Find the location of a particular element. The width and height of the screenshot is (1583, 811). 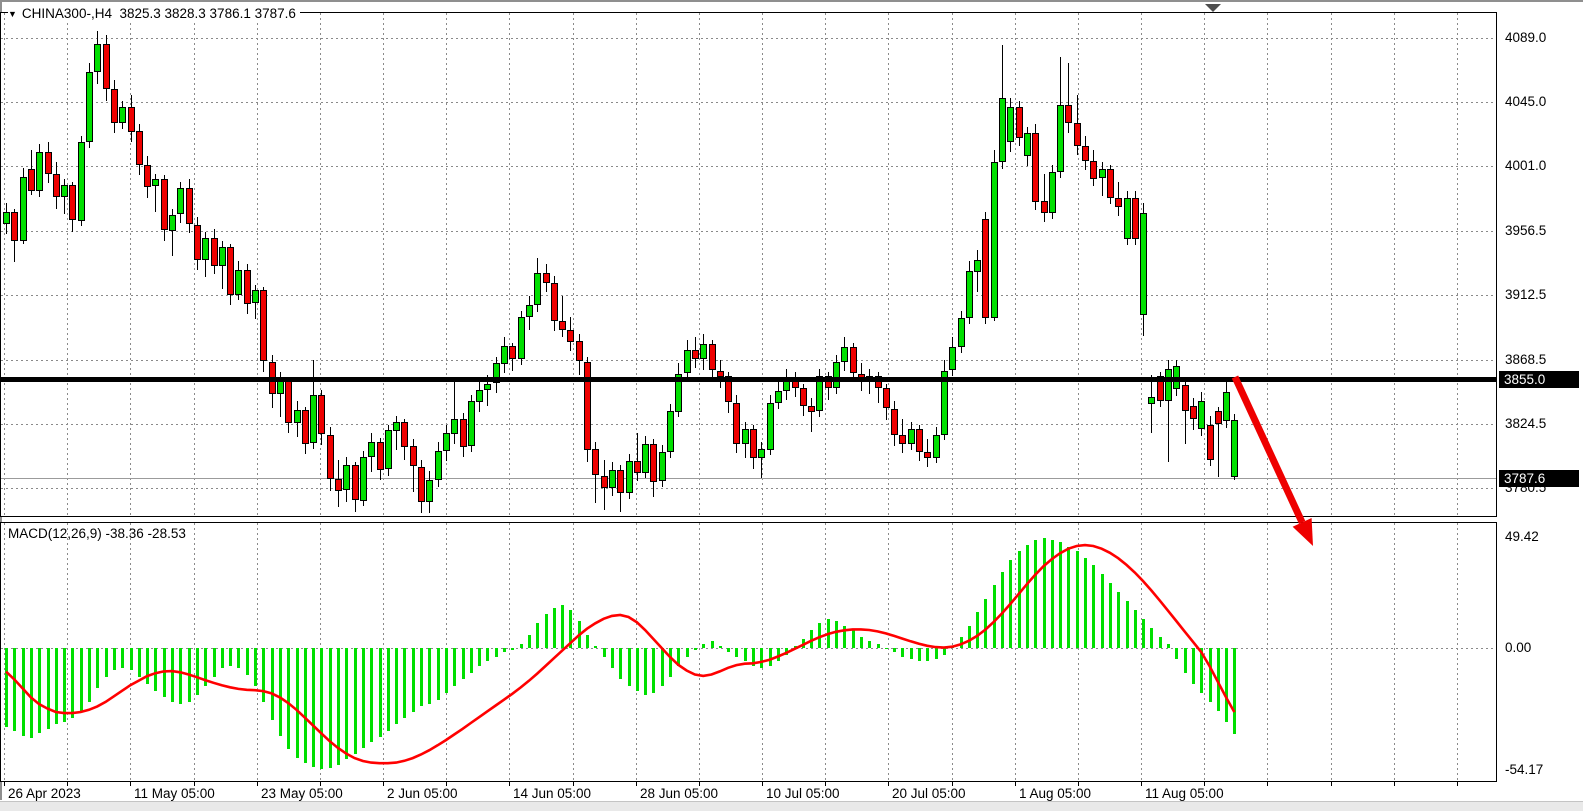

macd-zero-gridline is located at coordinates (748, 648).